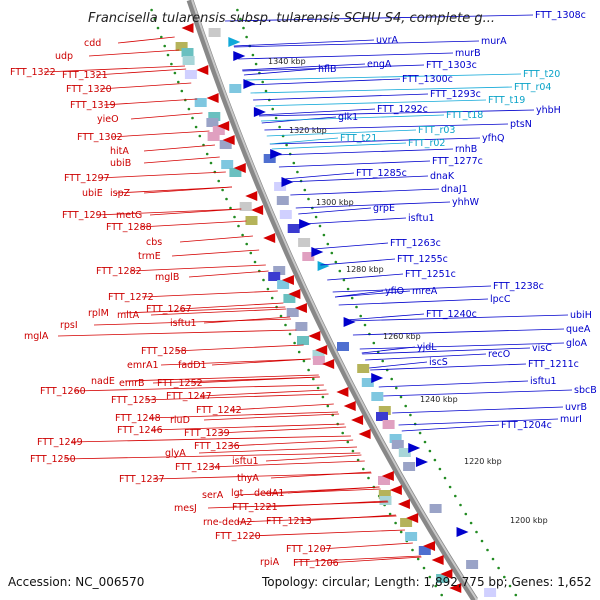 This screenshot has width=600, height=600. Describe the element at coordinates (149, 256) in the screenshot. I see `gene-label: trmE` at that location.